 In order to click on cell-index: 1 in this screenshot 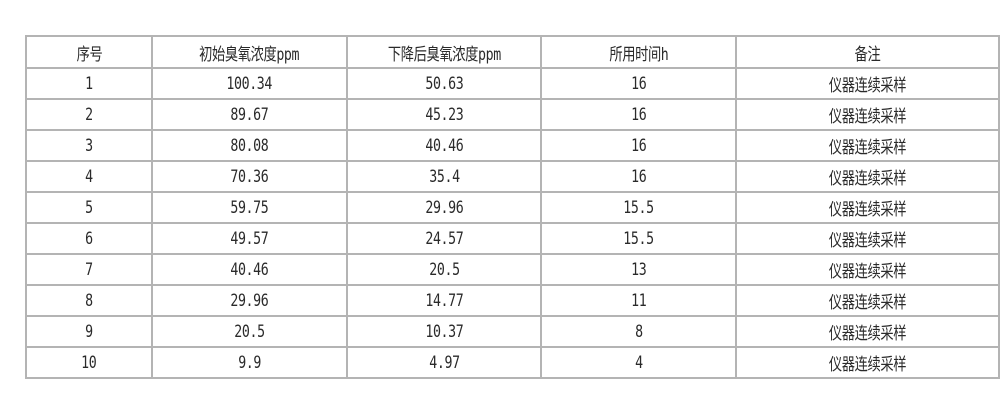, I will do `click(89, 83)`.